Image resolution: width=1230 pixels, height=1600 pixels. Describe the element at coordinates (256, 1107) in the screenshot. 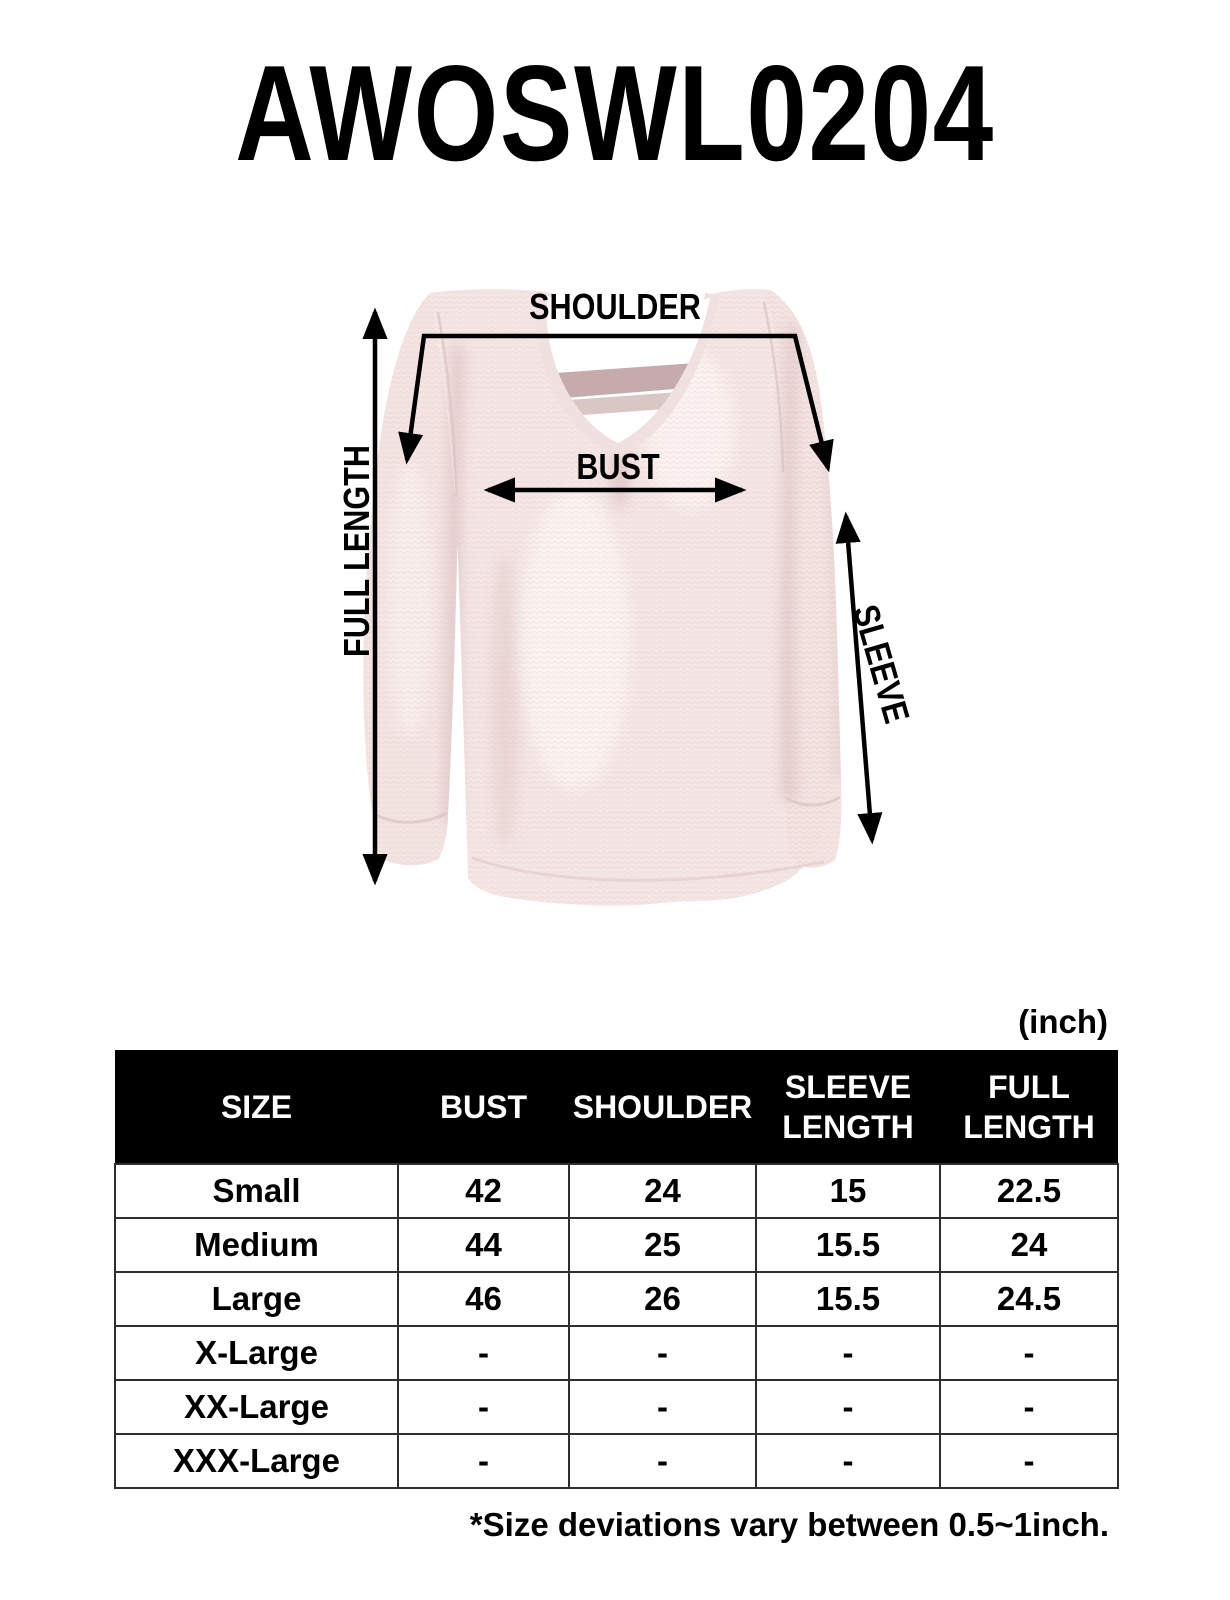

I see `column-header-size: SIZE` at that location.